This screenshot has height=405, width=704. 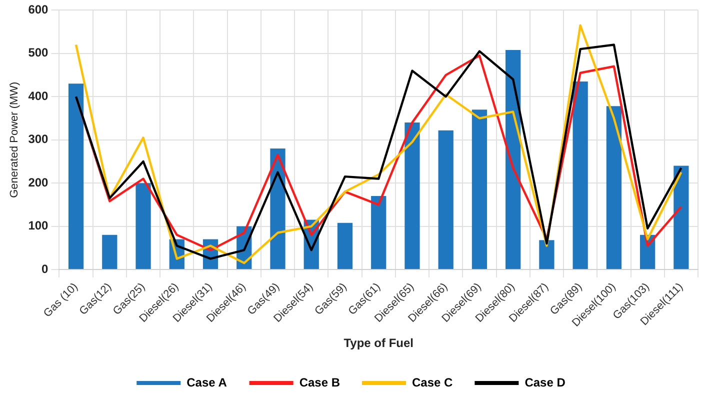 What do you see at coordinates (379, 343) in the screenshot?
I see `x-axis-title: Type of Fuel` at bounding box center [379, 343].